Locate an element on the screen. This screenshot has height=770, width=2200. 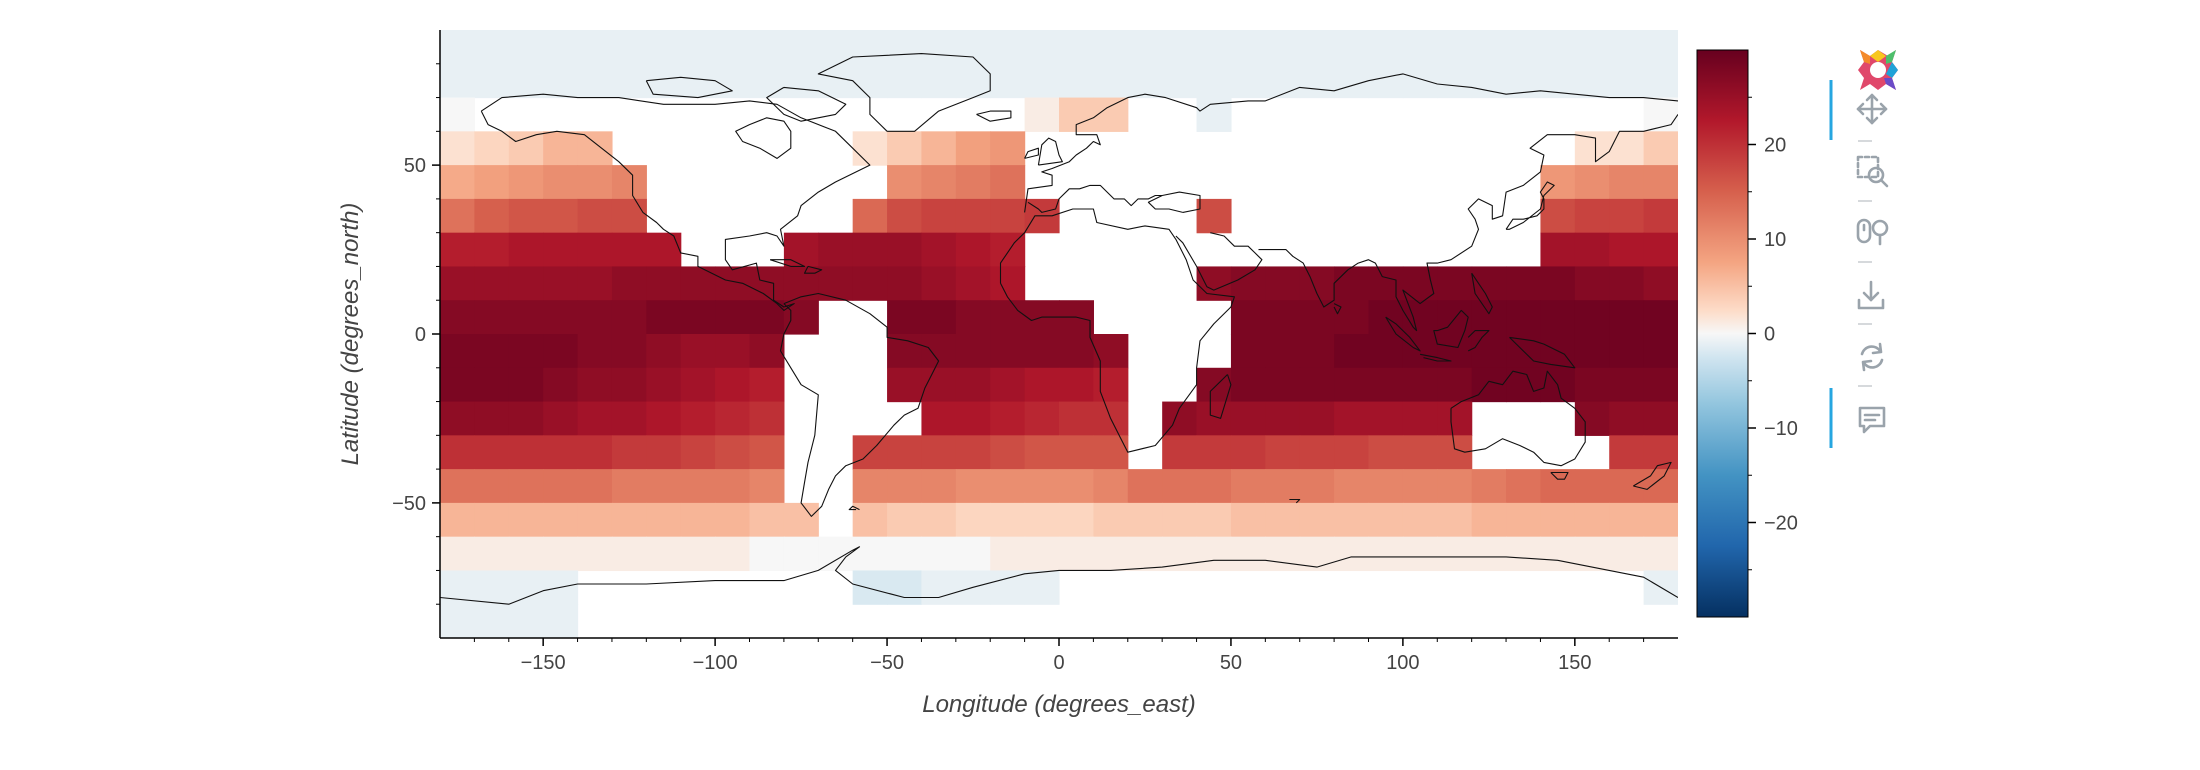
save-icon is located at coordinates (1871, 295).